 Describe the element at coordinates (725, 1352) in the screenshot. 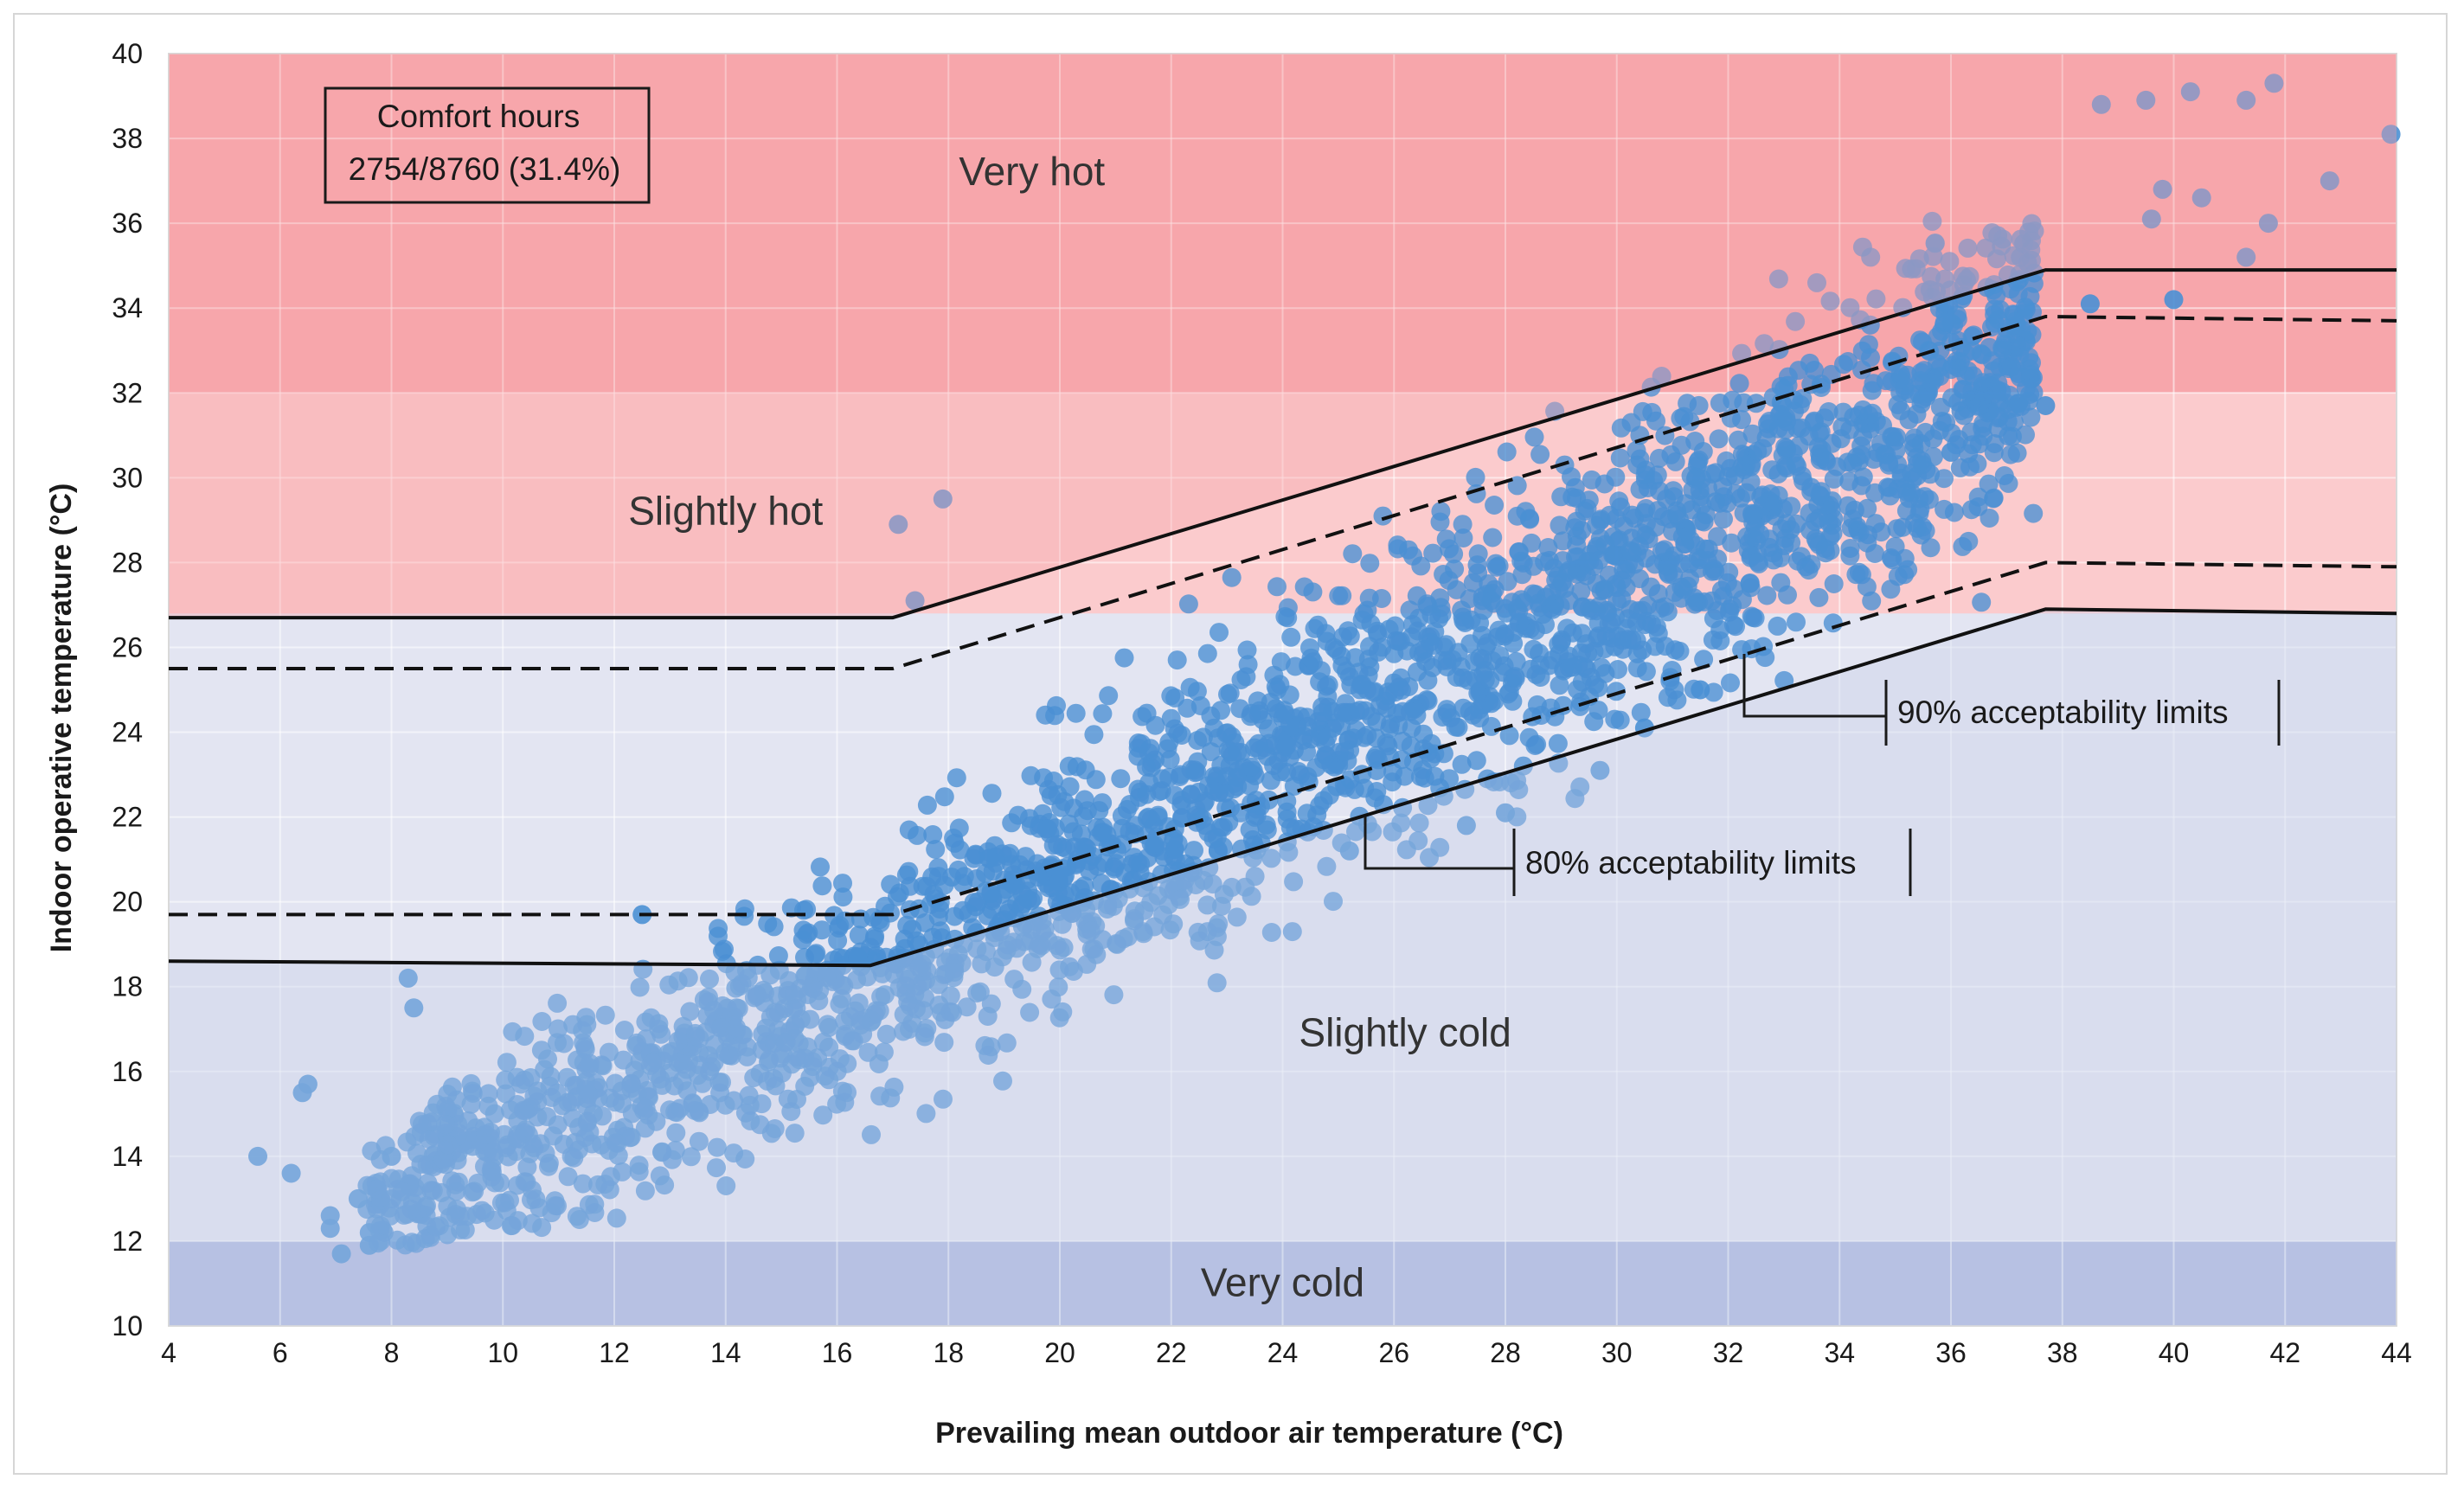

I see `x-tick-label: 14` at that location.